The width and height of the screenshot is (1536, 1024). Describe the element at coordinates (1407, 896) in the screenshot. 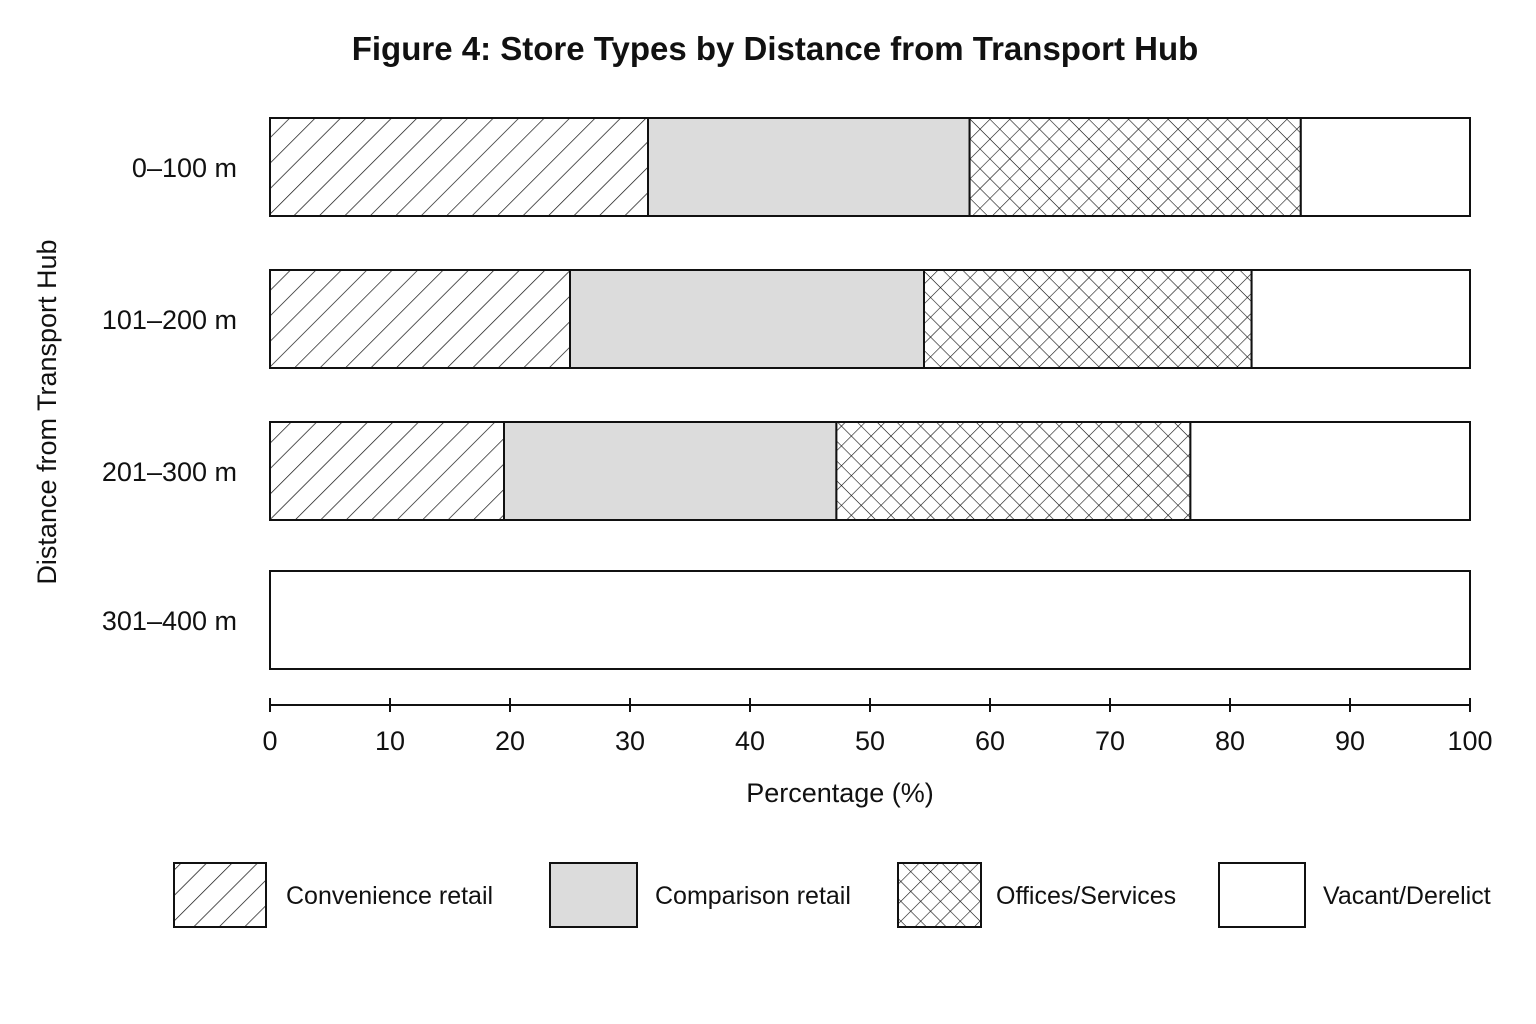

I see `legend-label: Vacant/Derelict` at that location.